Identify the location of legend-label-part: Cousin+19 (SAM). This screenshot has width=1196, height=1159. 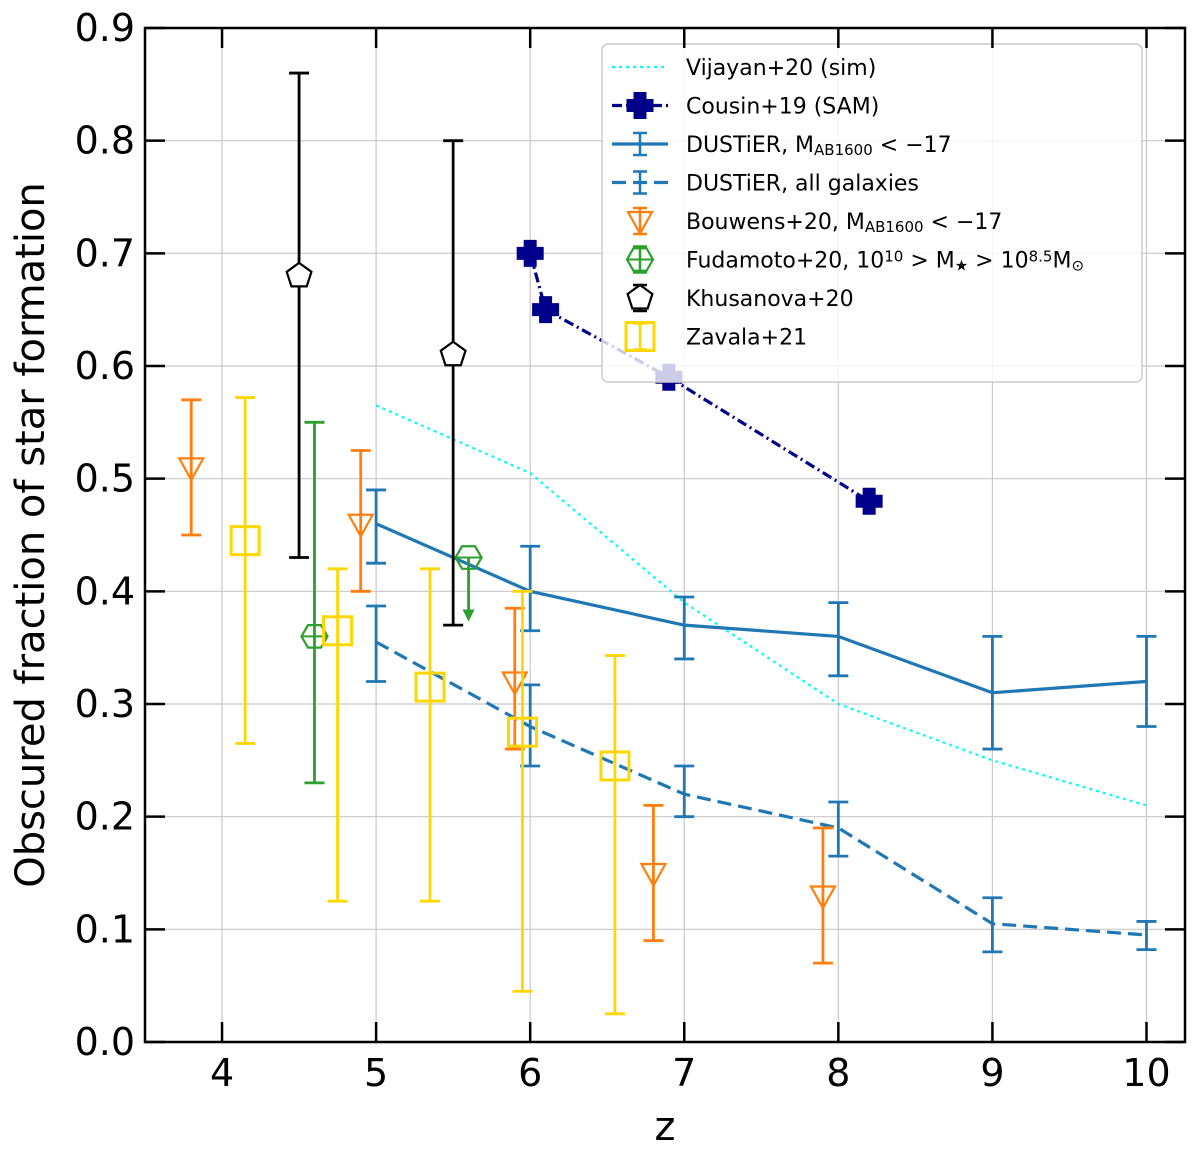
(782, 107).